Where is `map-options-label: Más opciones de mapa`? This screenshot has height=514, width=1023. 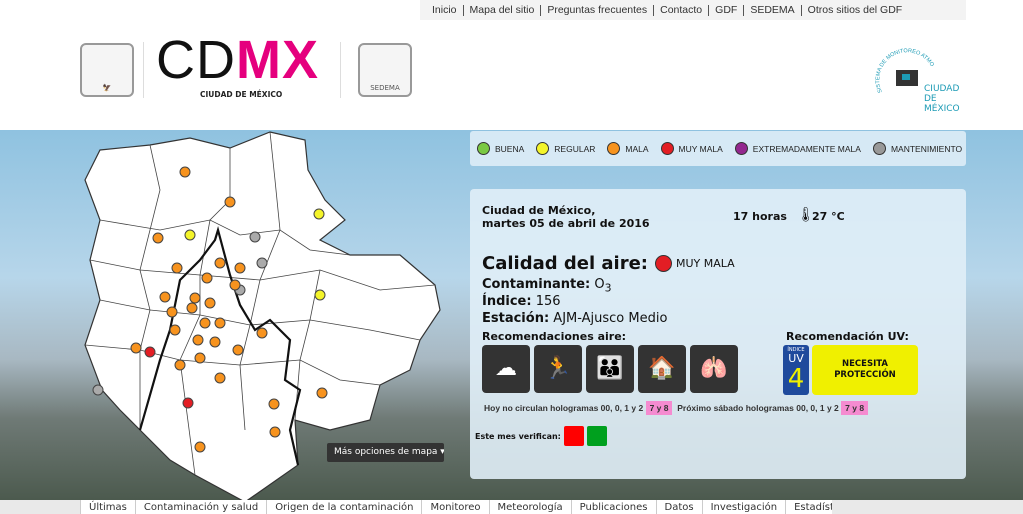
map-options-label: Más opciones de mapa is located at coordinates (386, 452).